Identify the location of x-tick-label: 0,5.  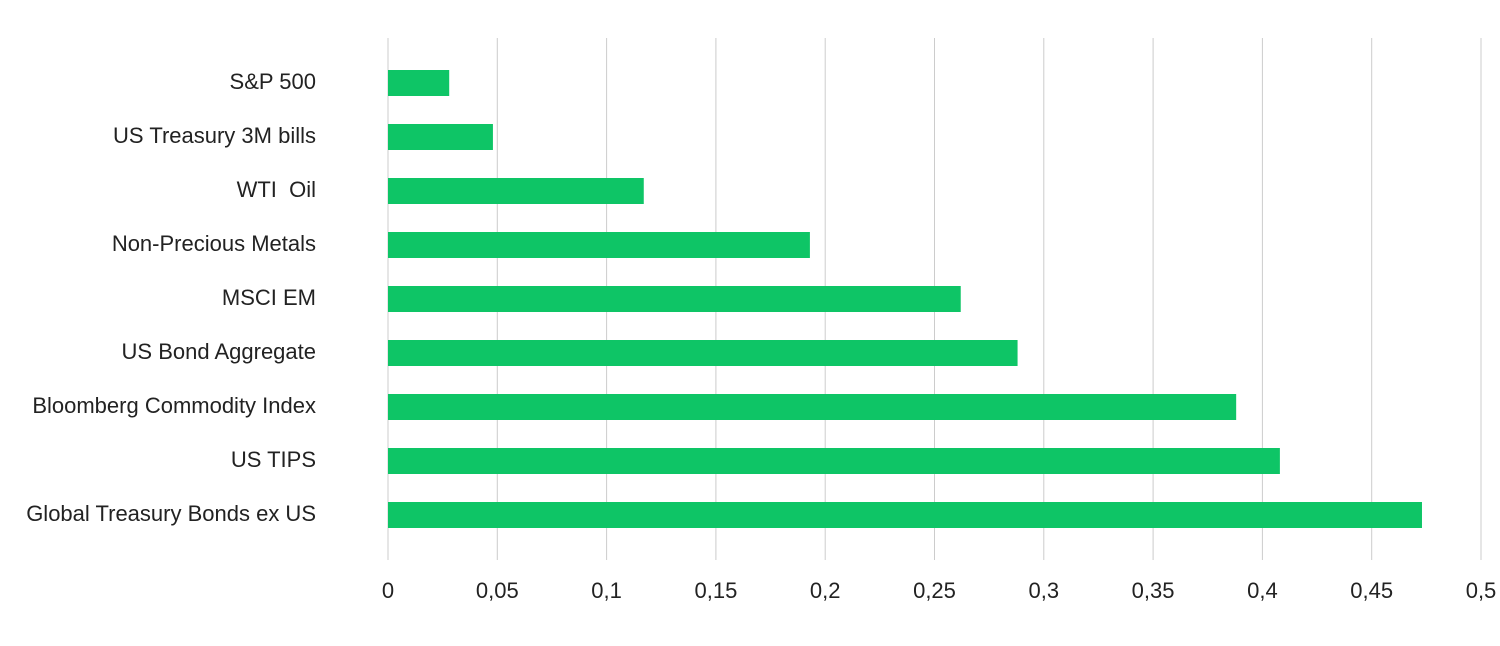
(1481, 590).